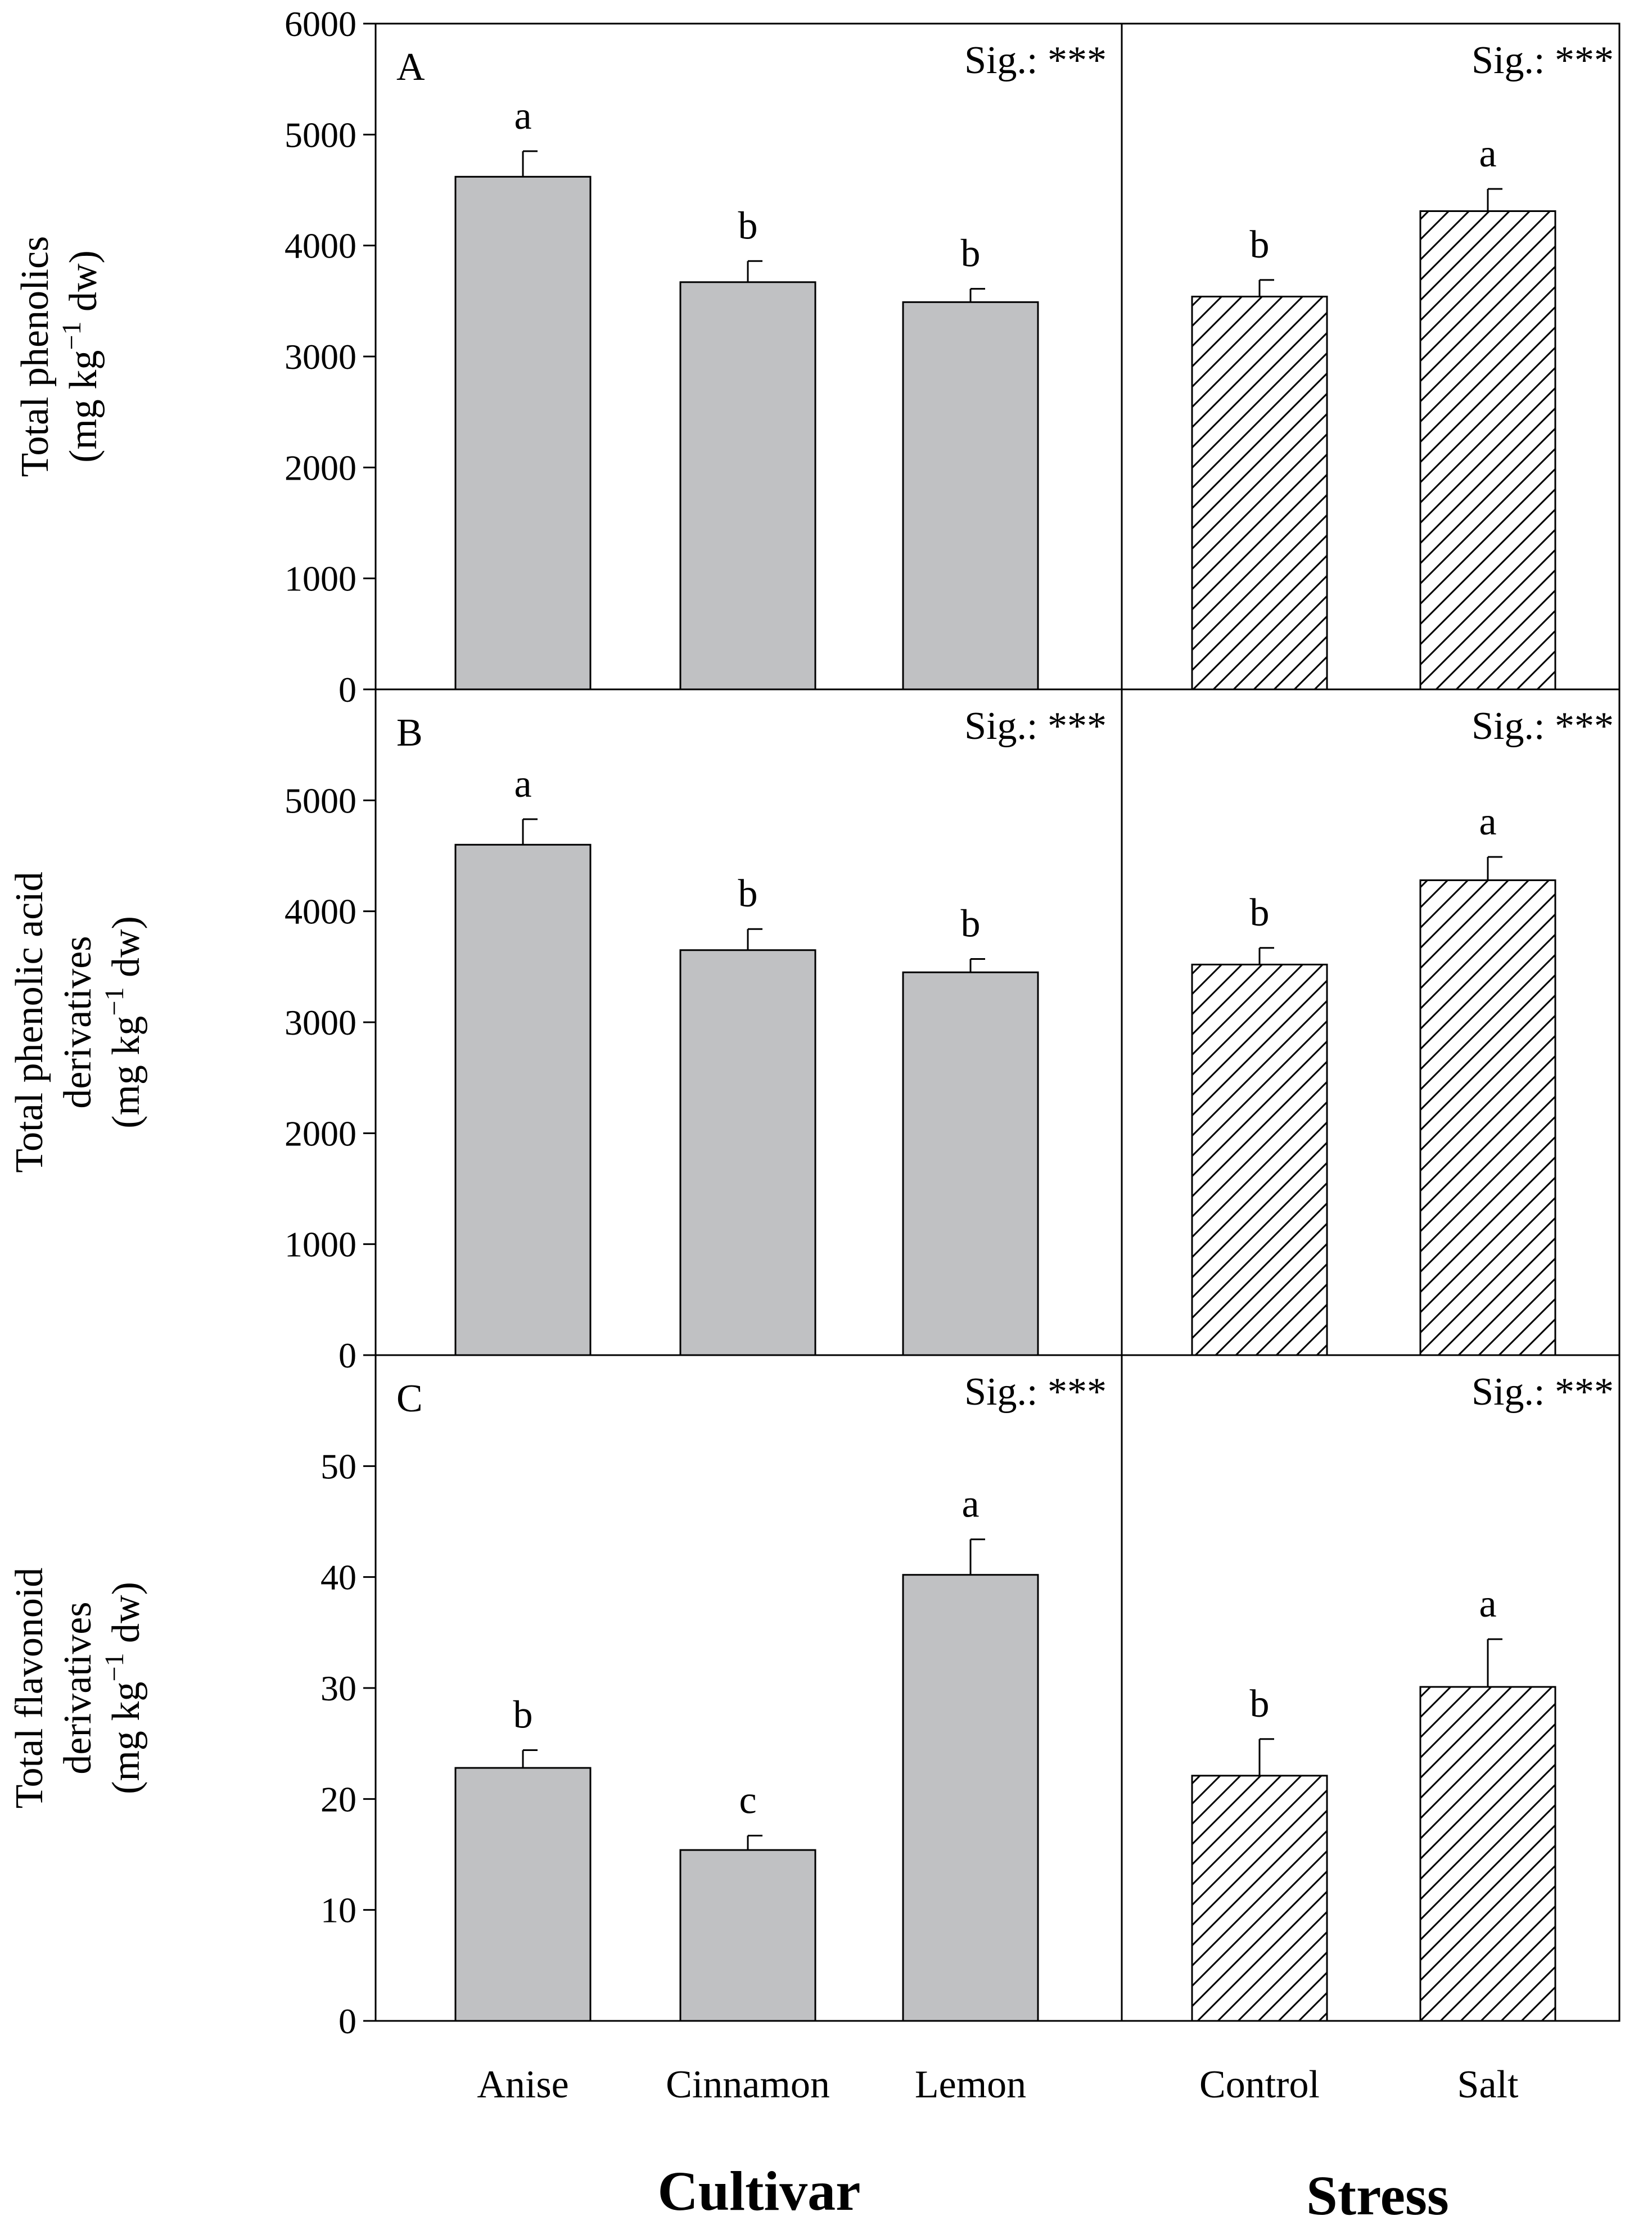 This screenshot has width=1652, height=2234. I want to click on x-category-label: Anise, so click(522, 2084).